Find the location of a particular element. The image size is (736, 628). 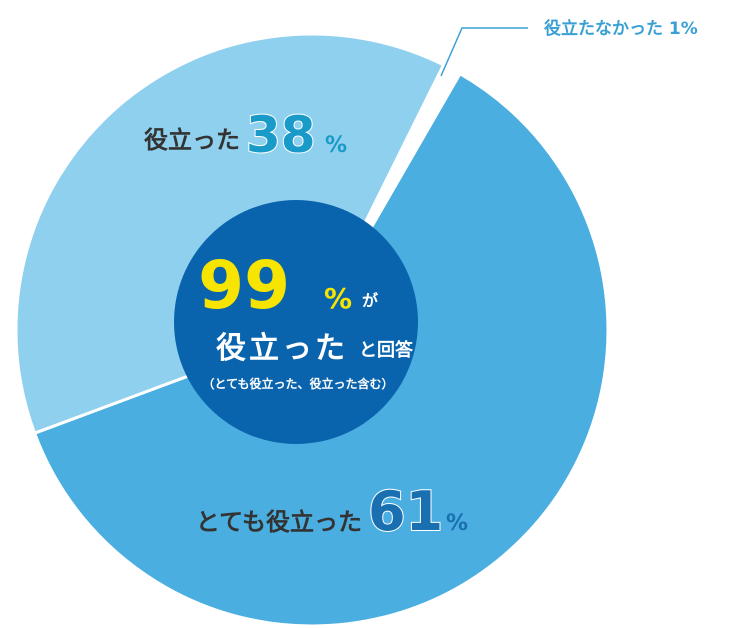

slice-label: 役立った is located at coordinates (192, 140).